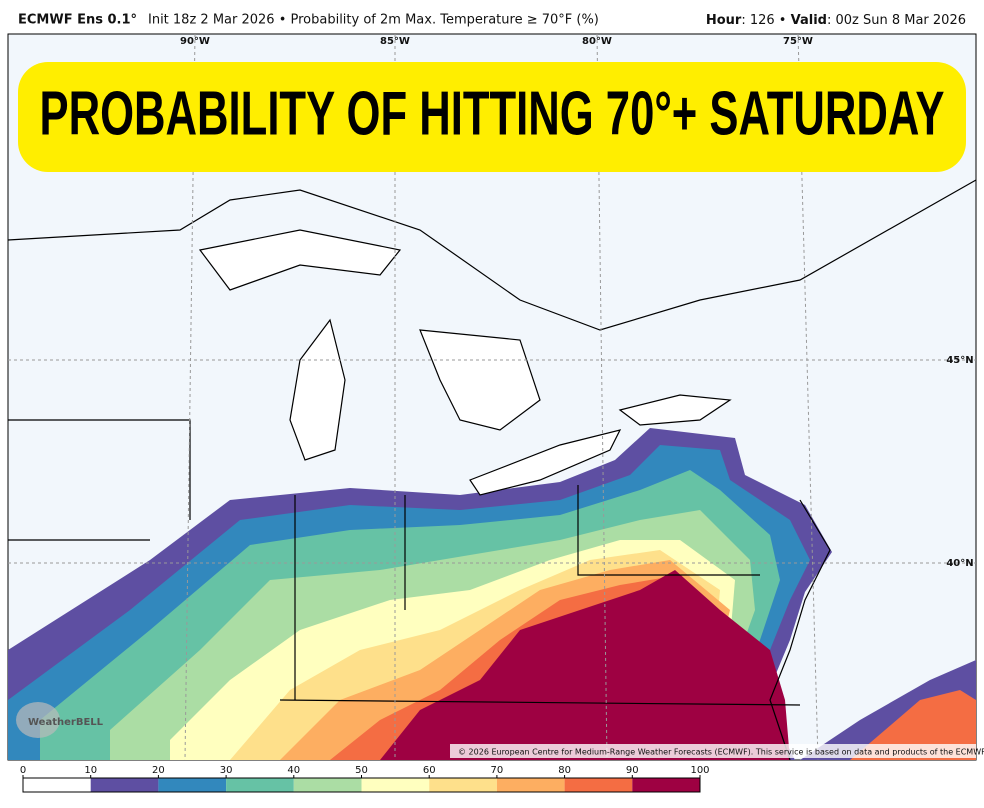  What do you see at coordinates (195, 41) in the screenshot?
I see `lon-label: 90°W` at bounding box center [195, 41].